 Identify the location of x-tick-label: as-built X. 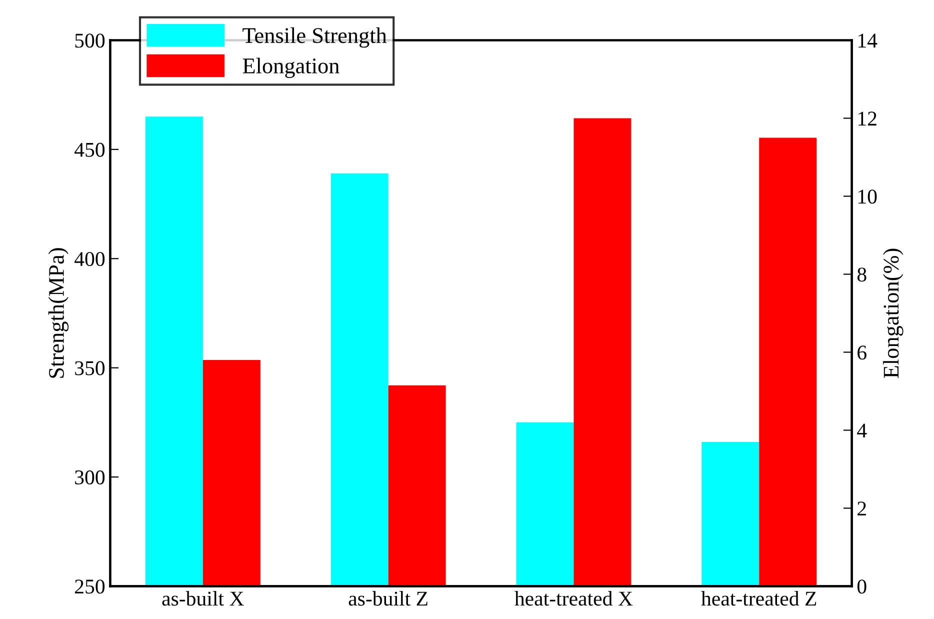
(203, 598).